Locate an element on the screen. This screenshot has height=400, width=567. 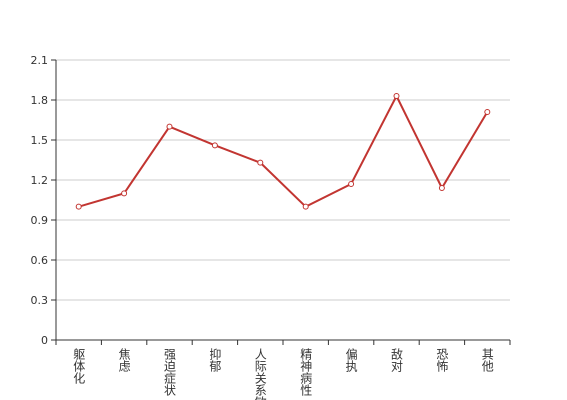
y-tick-label: 1.8 is located at coordinates (40, 100).